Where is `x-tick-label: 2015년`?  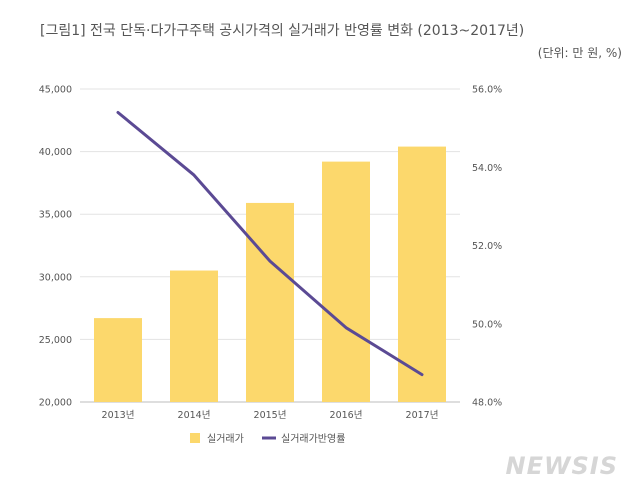
x-tick-label: 2015년 is located at coordinates (270, 415).